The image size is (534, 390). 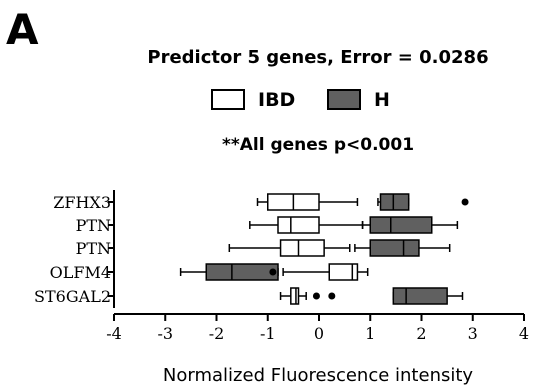 What do you see at coordinates (370, 333) in the screenshot?
I see `x-tick-label: 1` at bounding box center [370, 333].